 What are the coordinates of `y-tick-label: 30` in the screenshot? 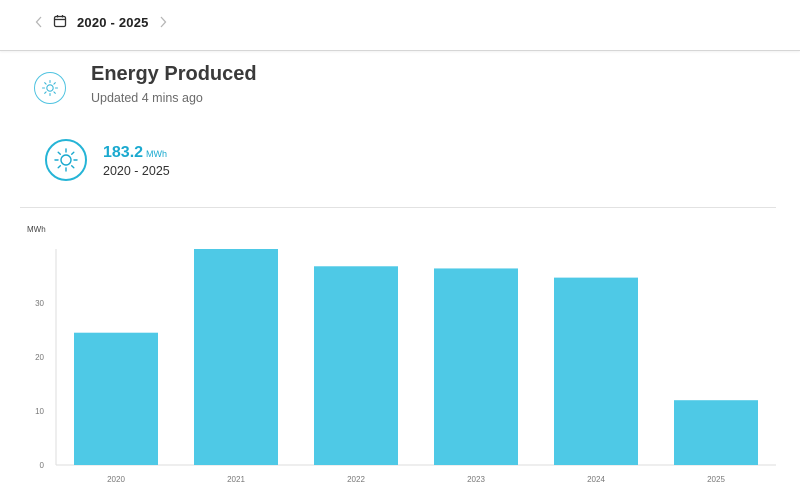 It's located at (39, 303).